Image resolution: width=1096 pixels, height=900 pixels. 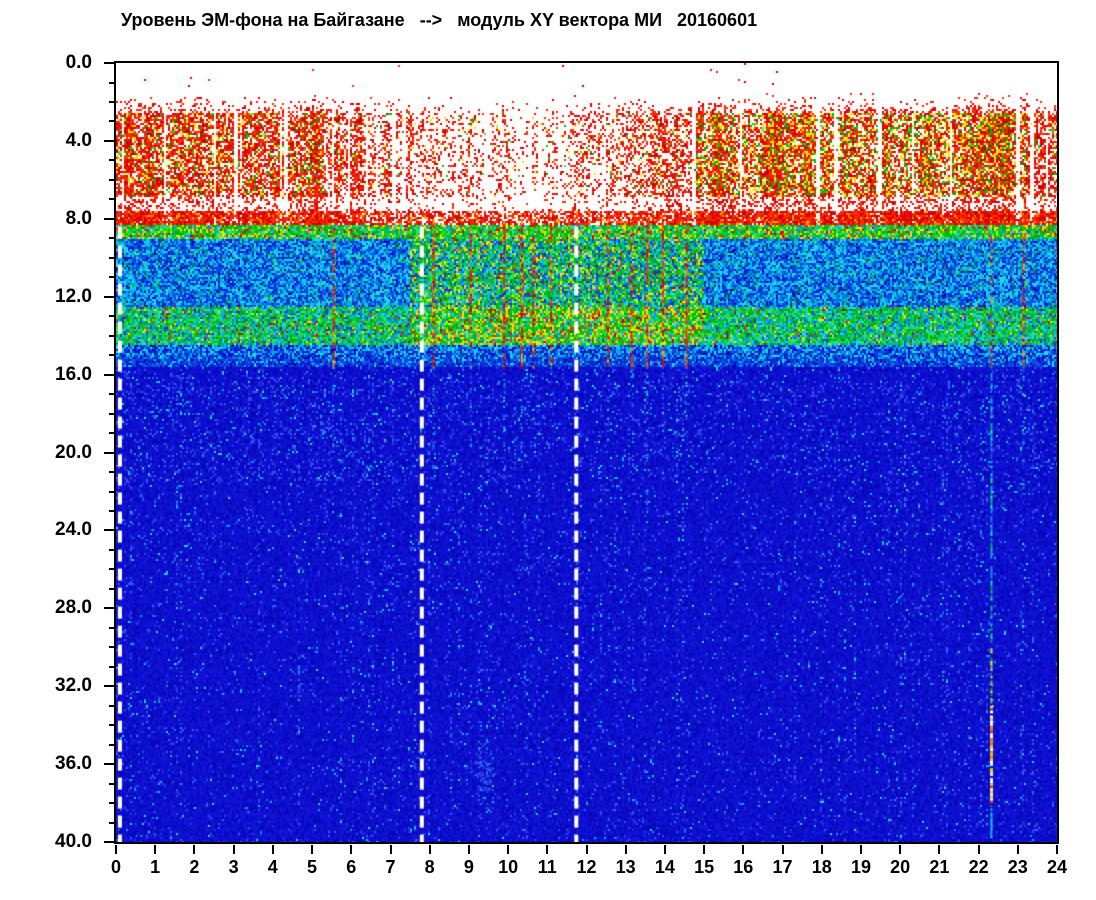 What do you see at coordinates (233, 867) in the screenshot?
I see `x-tick-label: 3` at bounding box center [233, 867].